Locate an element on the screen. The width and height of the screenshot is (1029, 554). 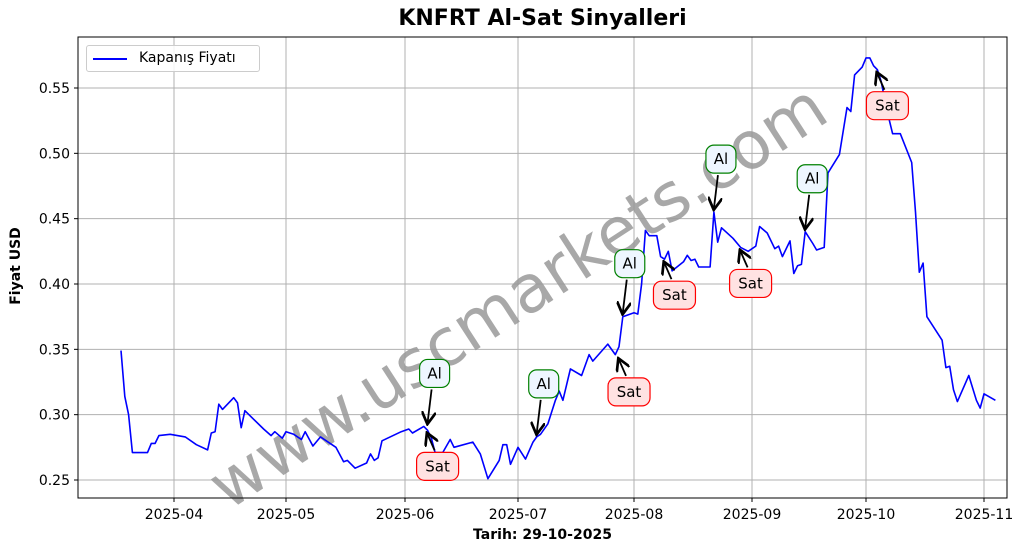
chart-title: KNFRT Al-Sat Sinyalleri is located at coordinates (542, 18).